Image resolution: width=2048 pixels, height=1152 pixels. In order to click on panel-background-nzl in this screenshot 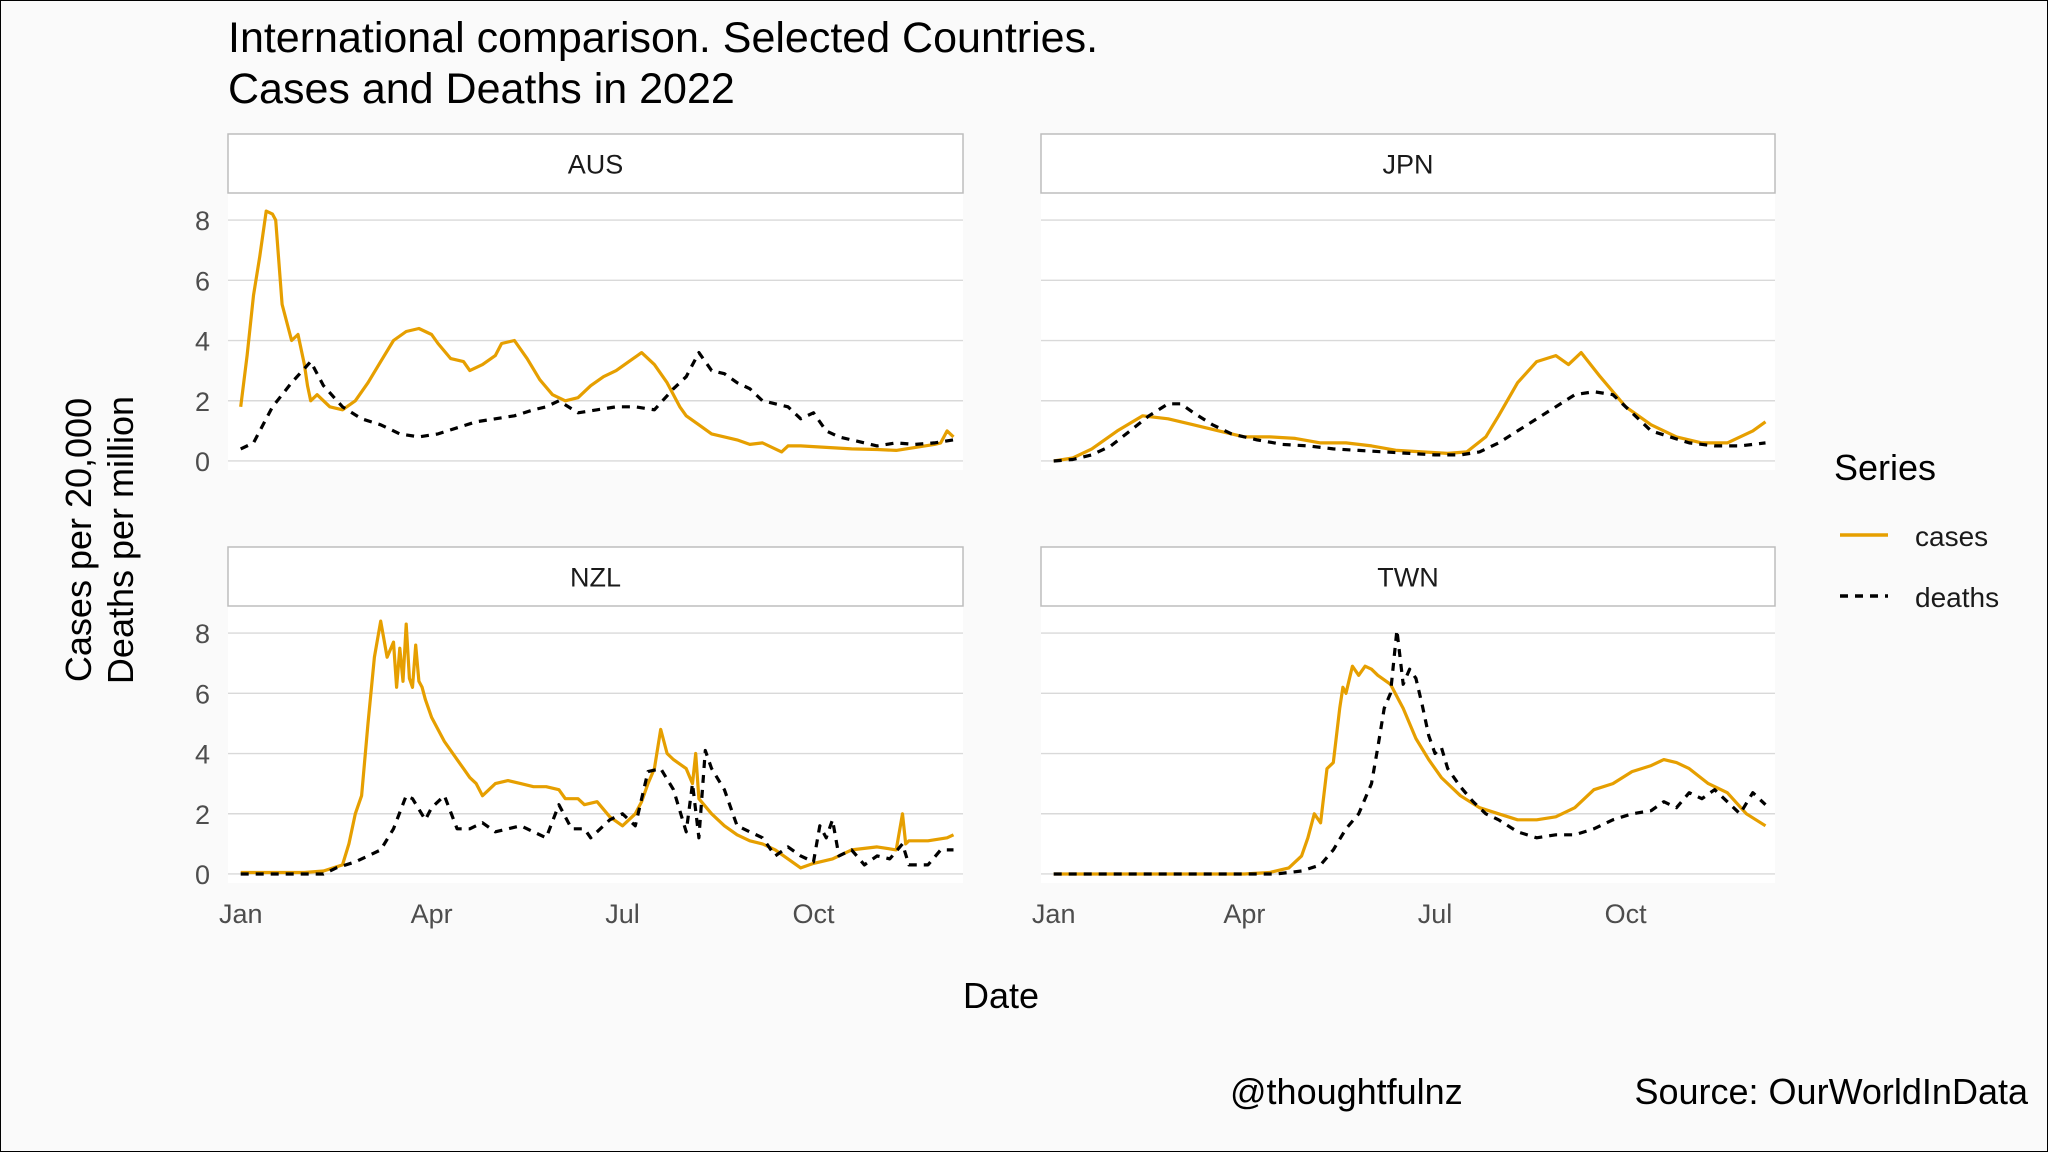, I will do `click(595, 744)`.